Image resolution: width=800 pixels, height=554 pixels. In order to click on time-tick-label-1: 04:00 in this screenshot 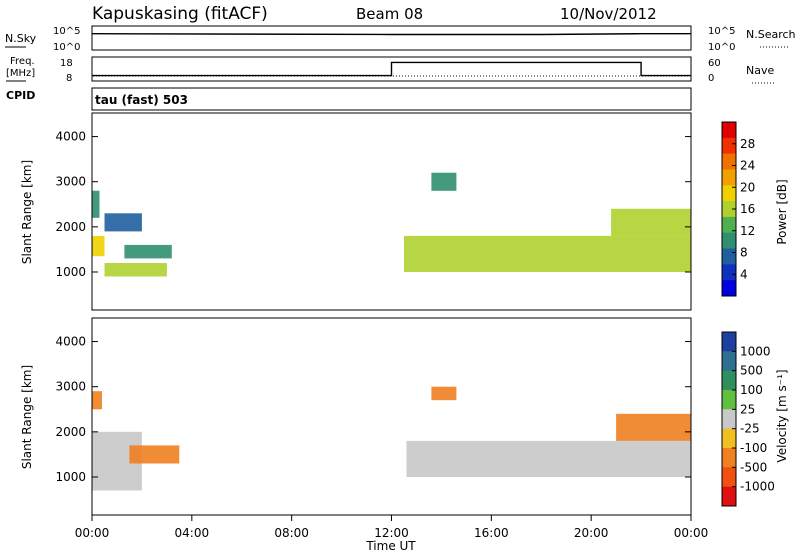, I will do `click(192, 533)`.